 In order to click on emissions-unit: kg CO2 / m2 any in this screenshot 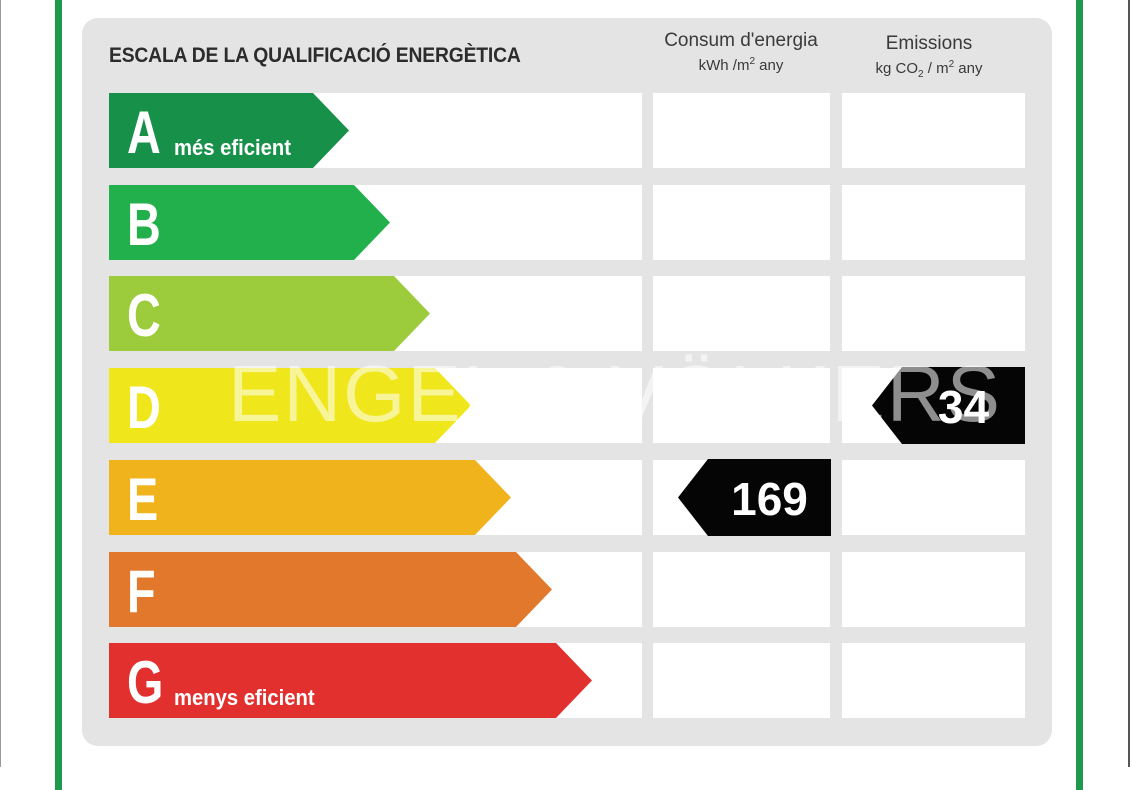, I will do `click(929, 69)`.